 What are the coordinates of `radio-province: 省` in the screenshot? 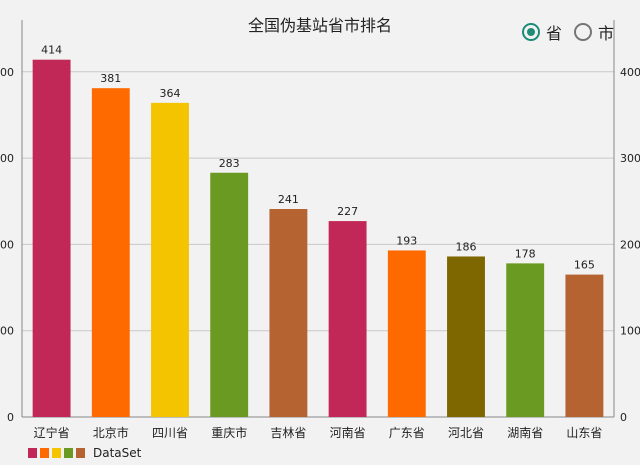 It's located at (542, 32).